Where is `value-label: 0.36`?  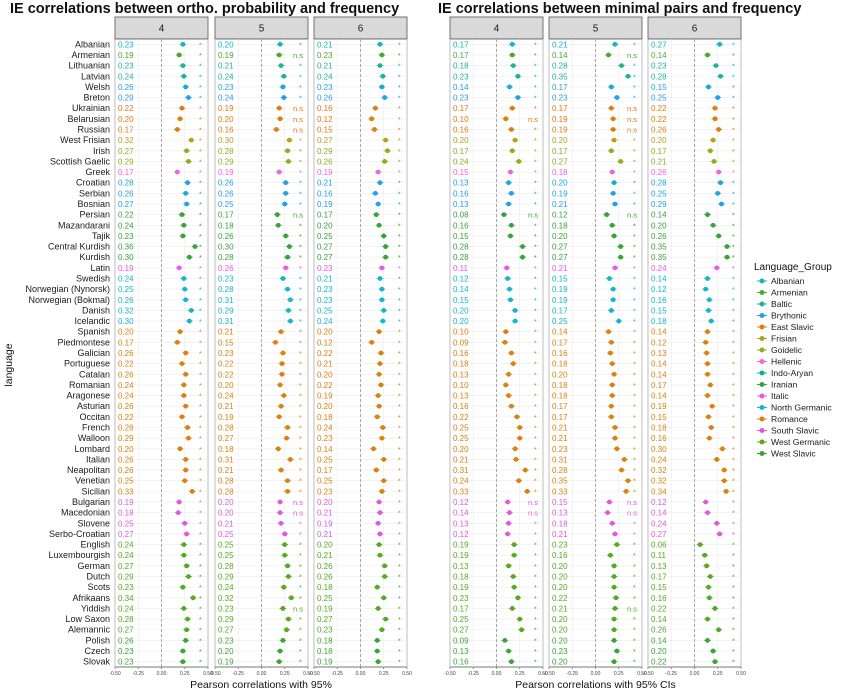 value-label: 0.36 is located at coordinates (126, 247).